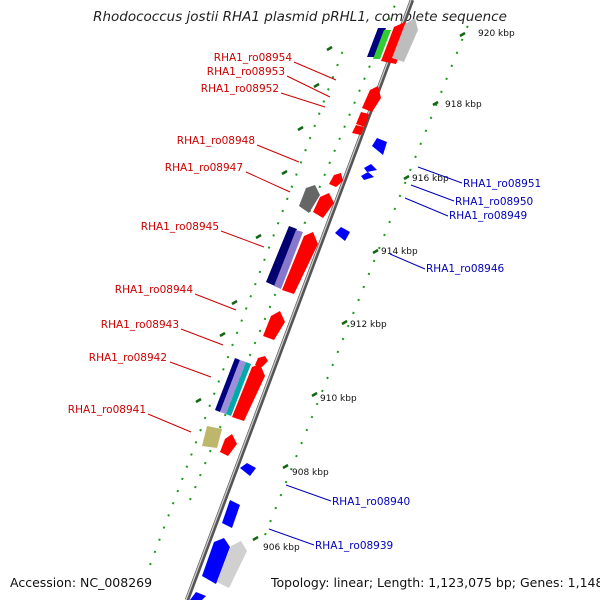  What do you see at coordinates (204, 168) in the screenshot?
I see `gene-label-ro08947: RHA1_ro08947` at bounding box center [204, 168].